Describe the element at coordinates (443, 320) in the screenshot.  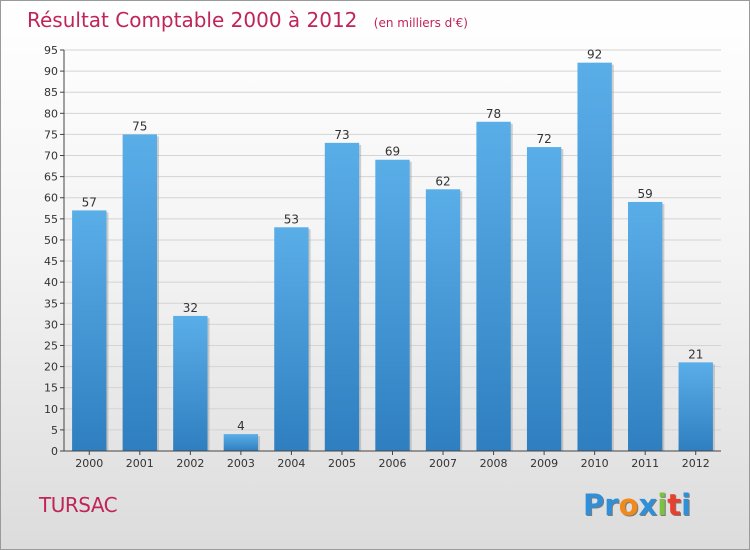
I see `bar-2007` at that location.